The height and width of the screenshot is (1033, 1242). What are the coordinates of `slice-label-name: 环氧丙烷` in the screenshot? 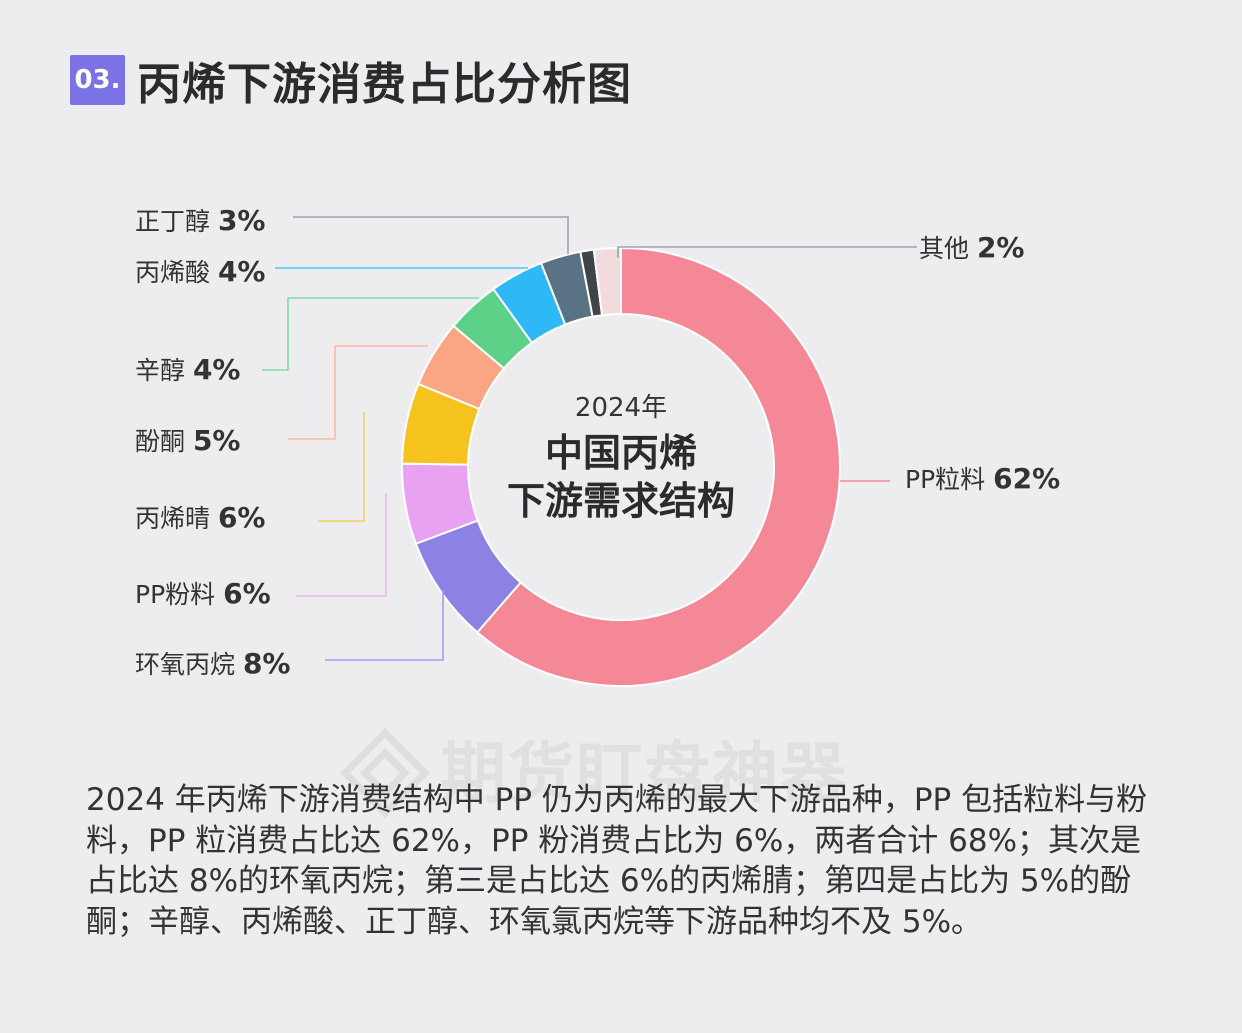 It's located at (189, 664).